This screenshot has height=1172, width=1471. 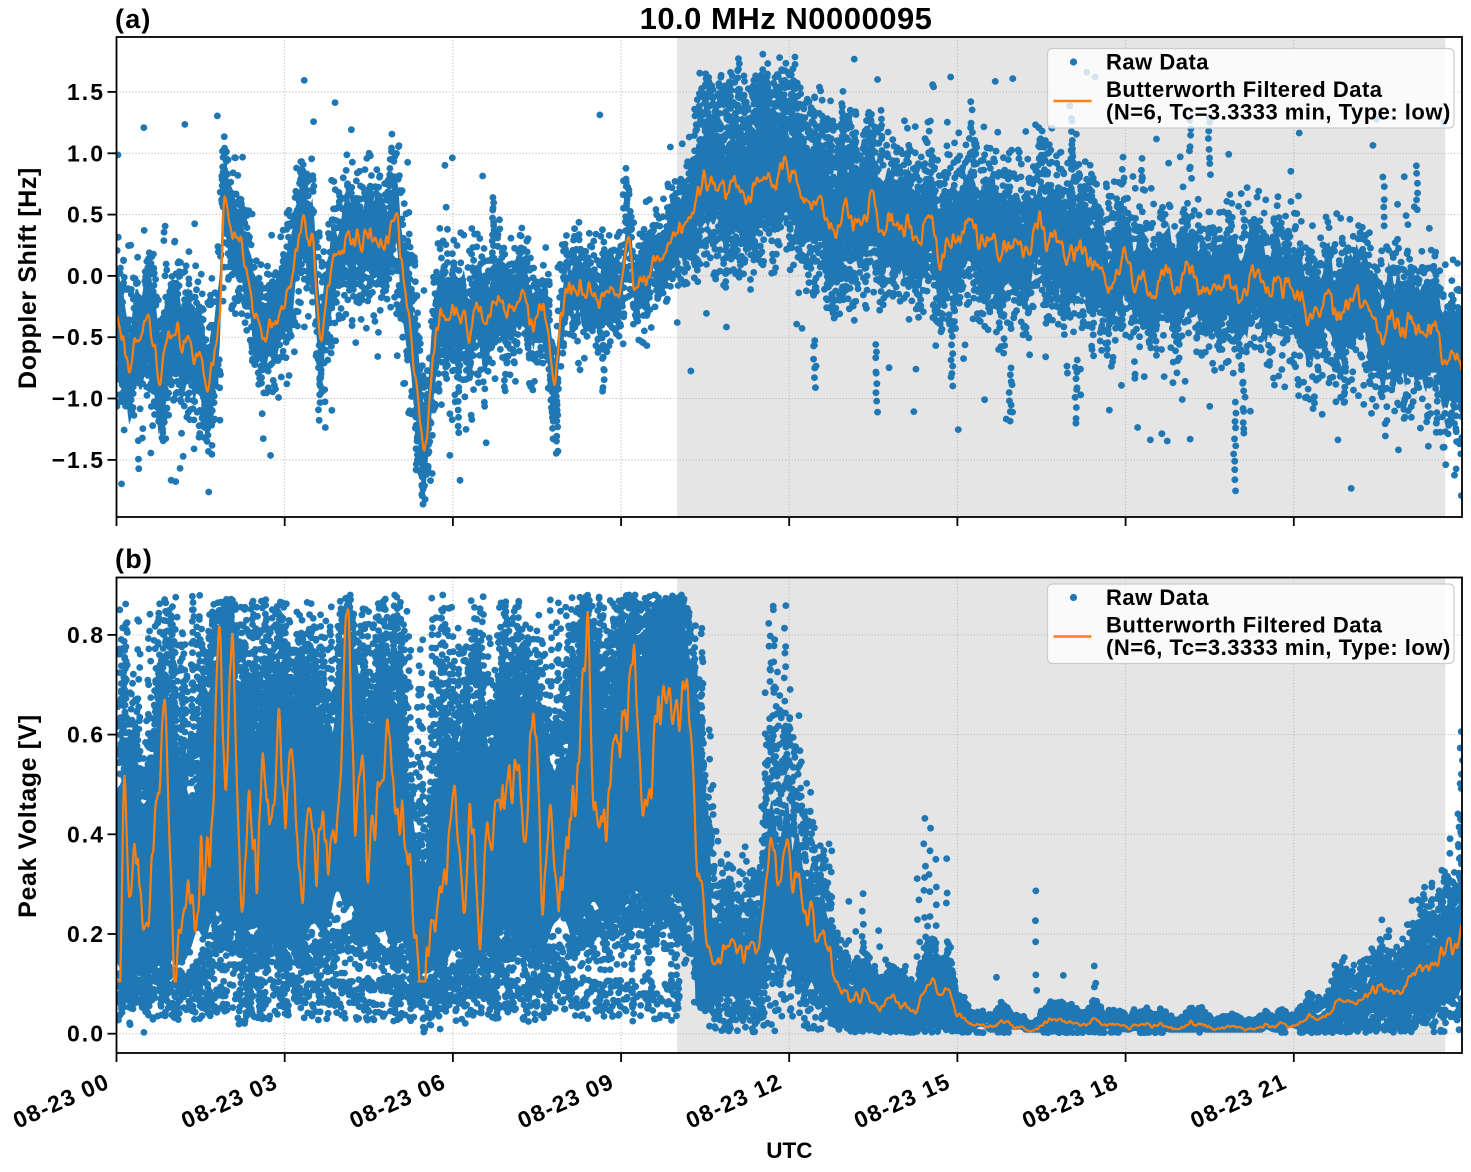 What do you see at coordinates (786, 18) in the screenshot?
I see `svg-text: 10.0 MHz N0000095` at bounding box center [786, 18].